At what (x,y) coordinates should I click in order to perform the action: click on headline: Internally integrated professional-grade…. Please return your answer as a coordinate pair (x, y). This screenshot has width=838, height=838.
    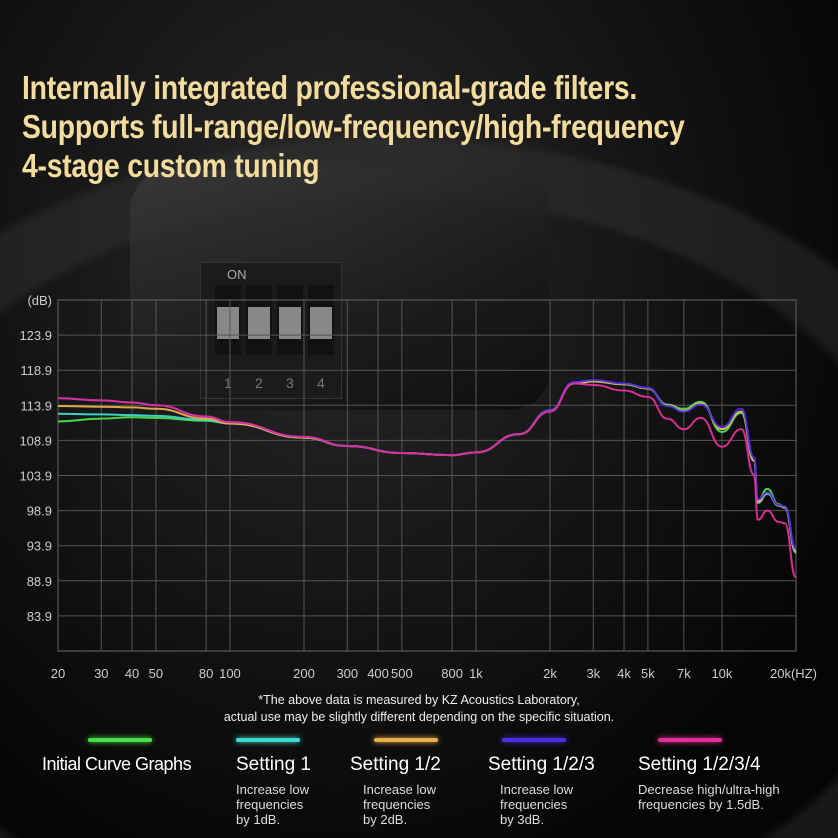
    Looking at the image, I should click on (353, 126).